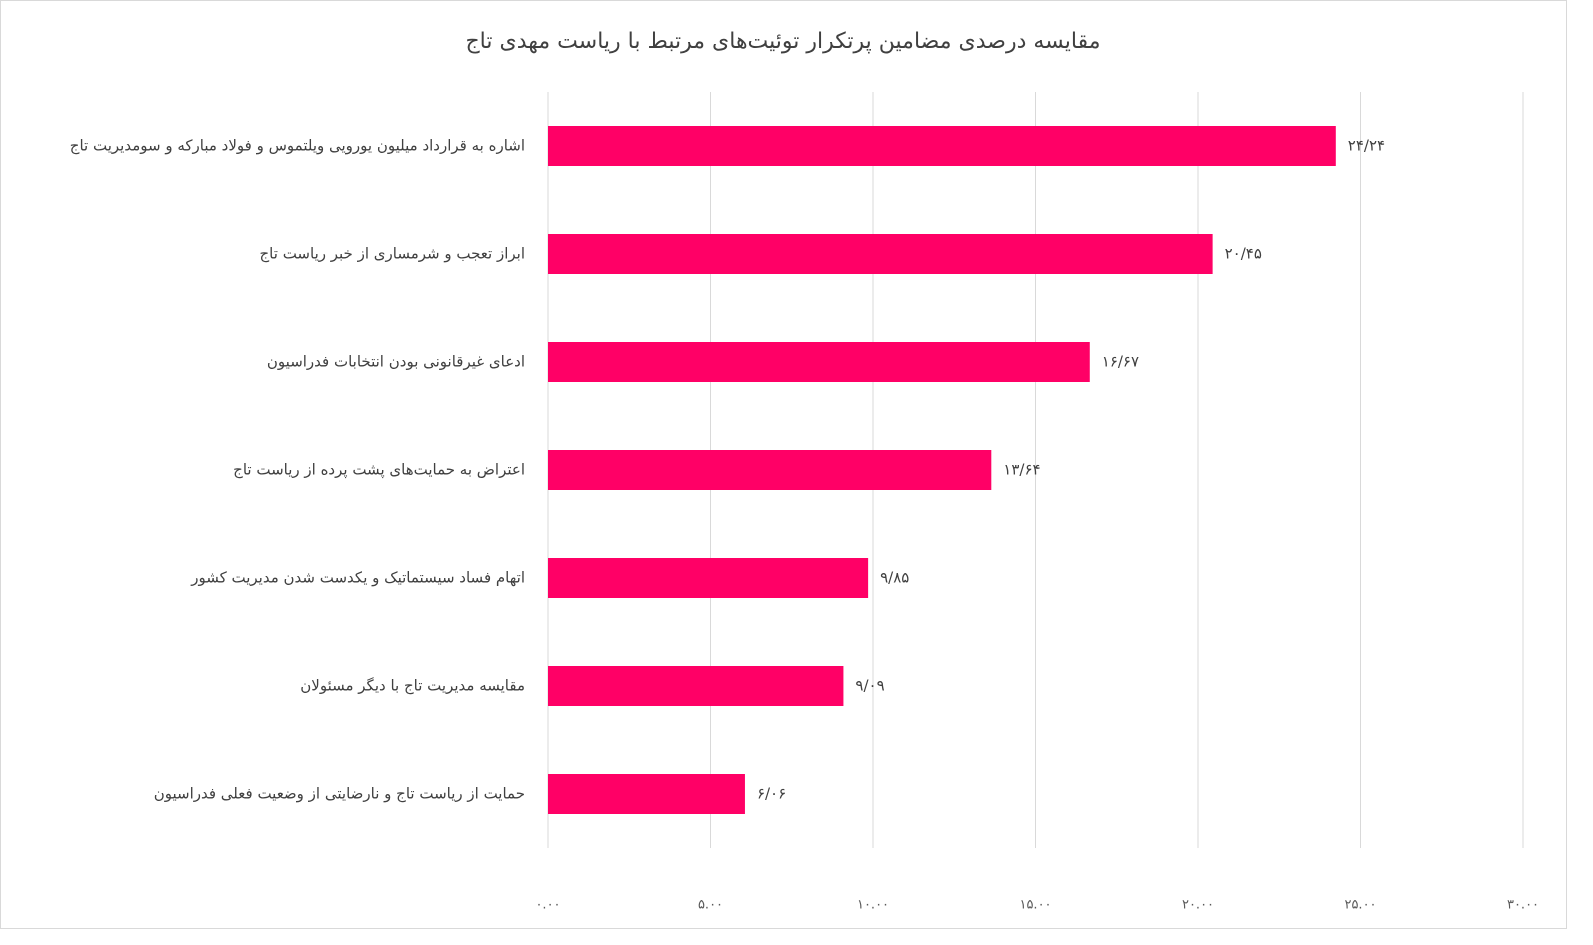 The height and width of the screenshot is (945, 1593). What do you see at coordinates (412, 686) in the screenshot?
I see `category-label: مقایسه مدیریت تاج با دیگر مسئولان` at bounding box center [412, 686].